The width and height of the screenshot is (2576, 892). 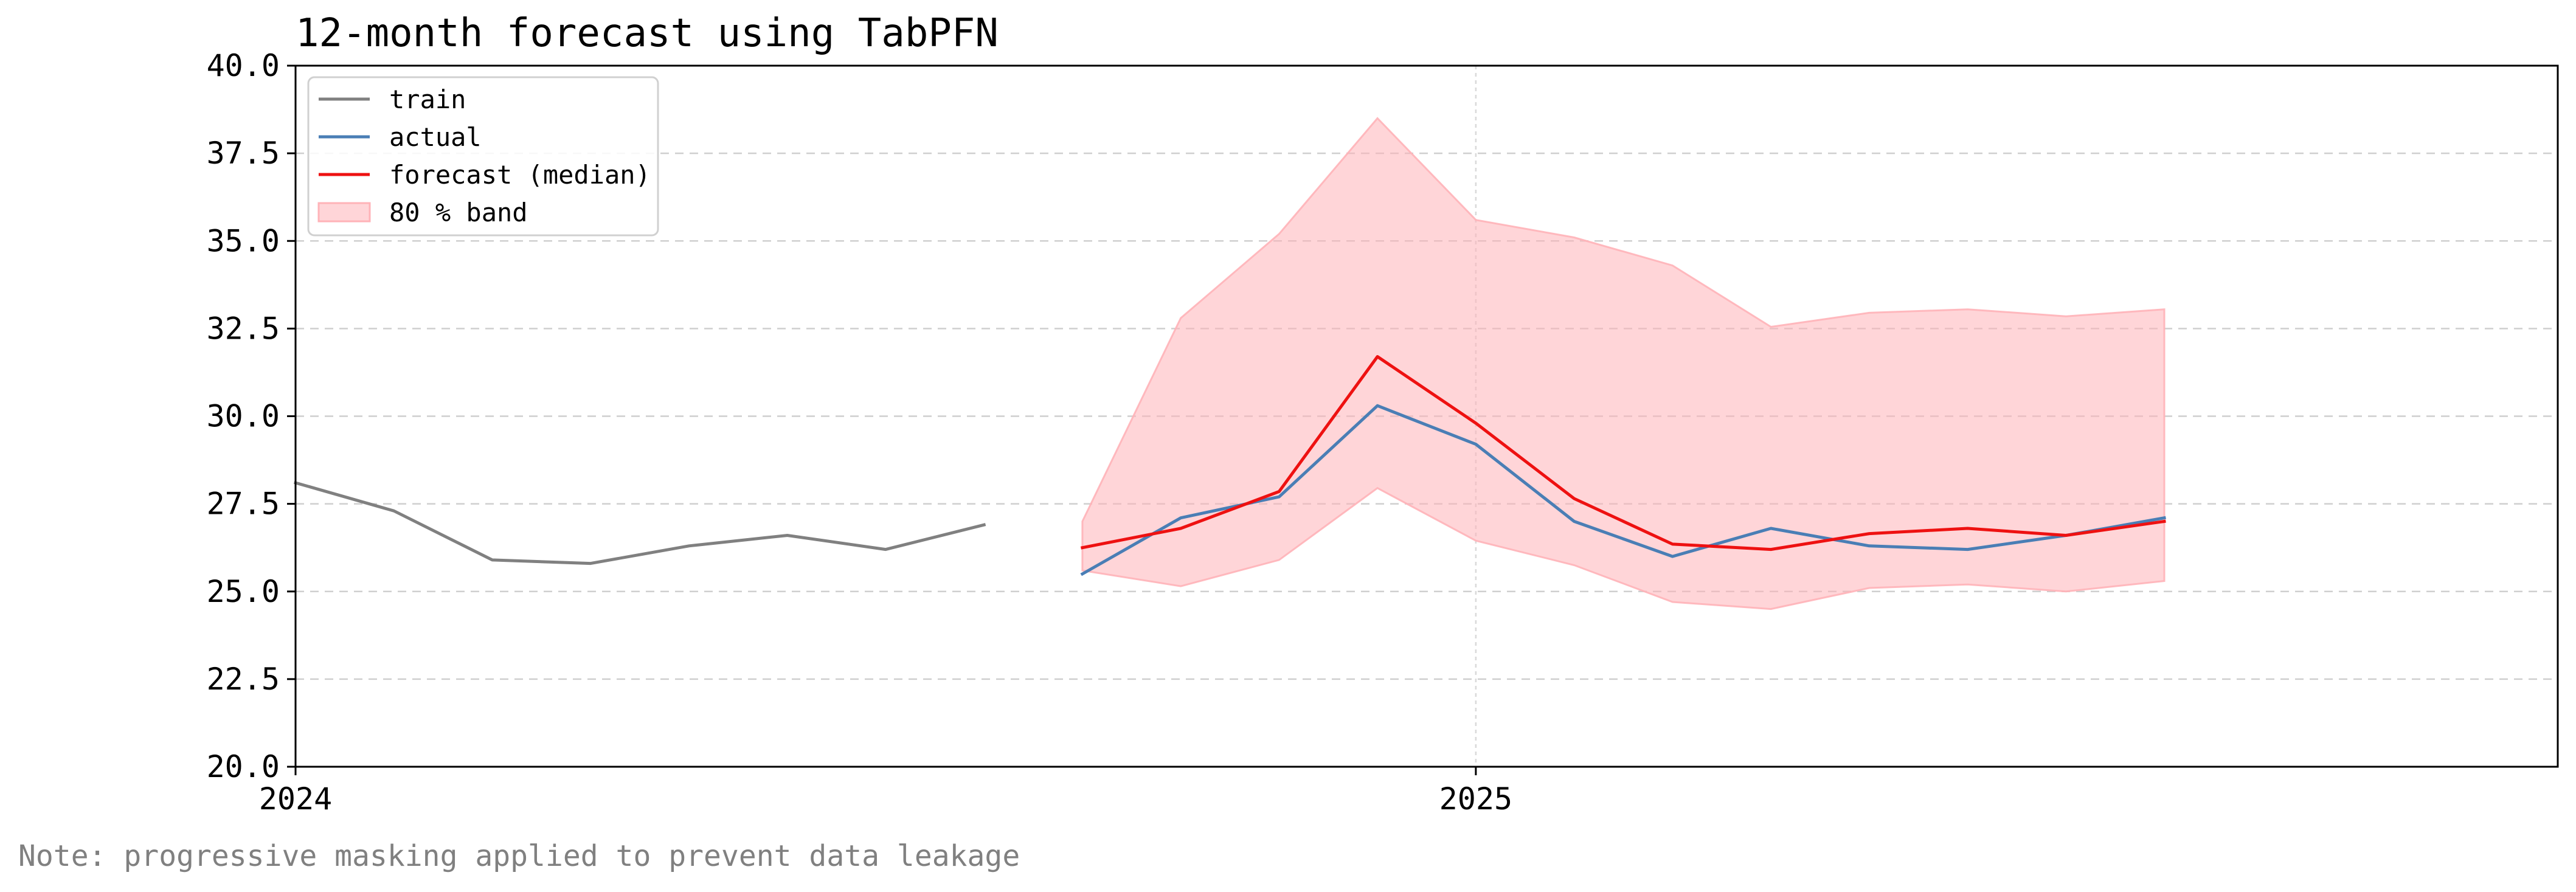 What do you see at coordinates (647, 33) in the screenshot?
I see `chart-title: 12-month forecast using TabPFN` at bounding box center [647, 33].